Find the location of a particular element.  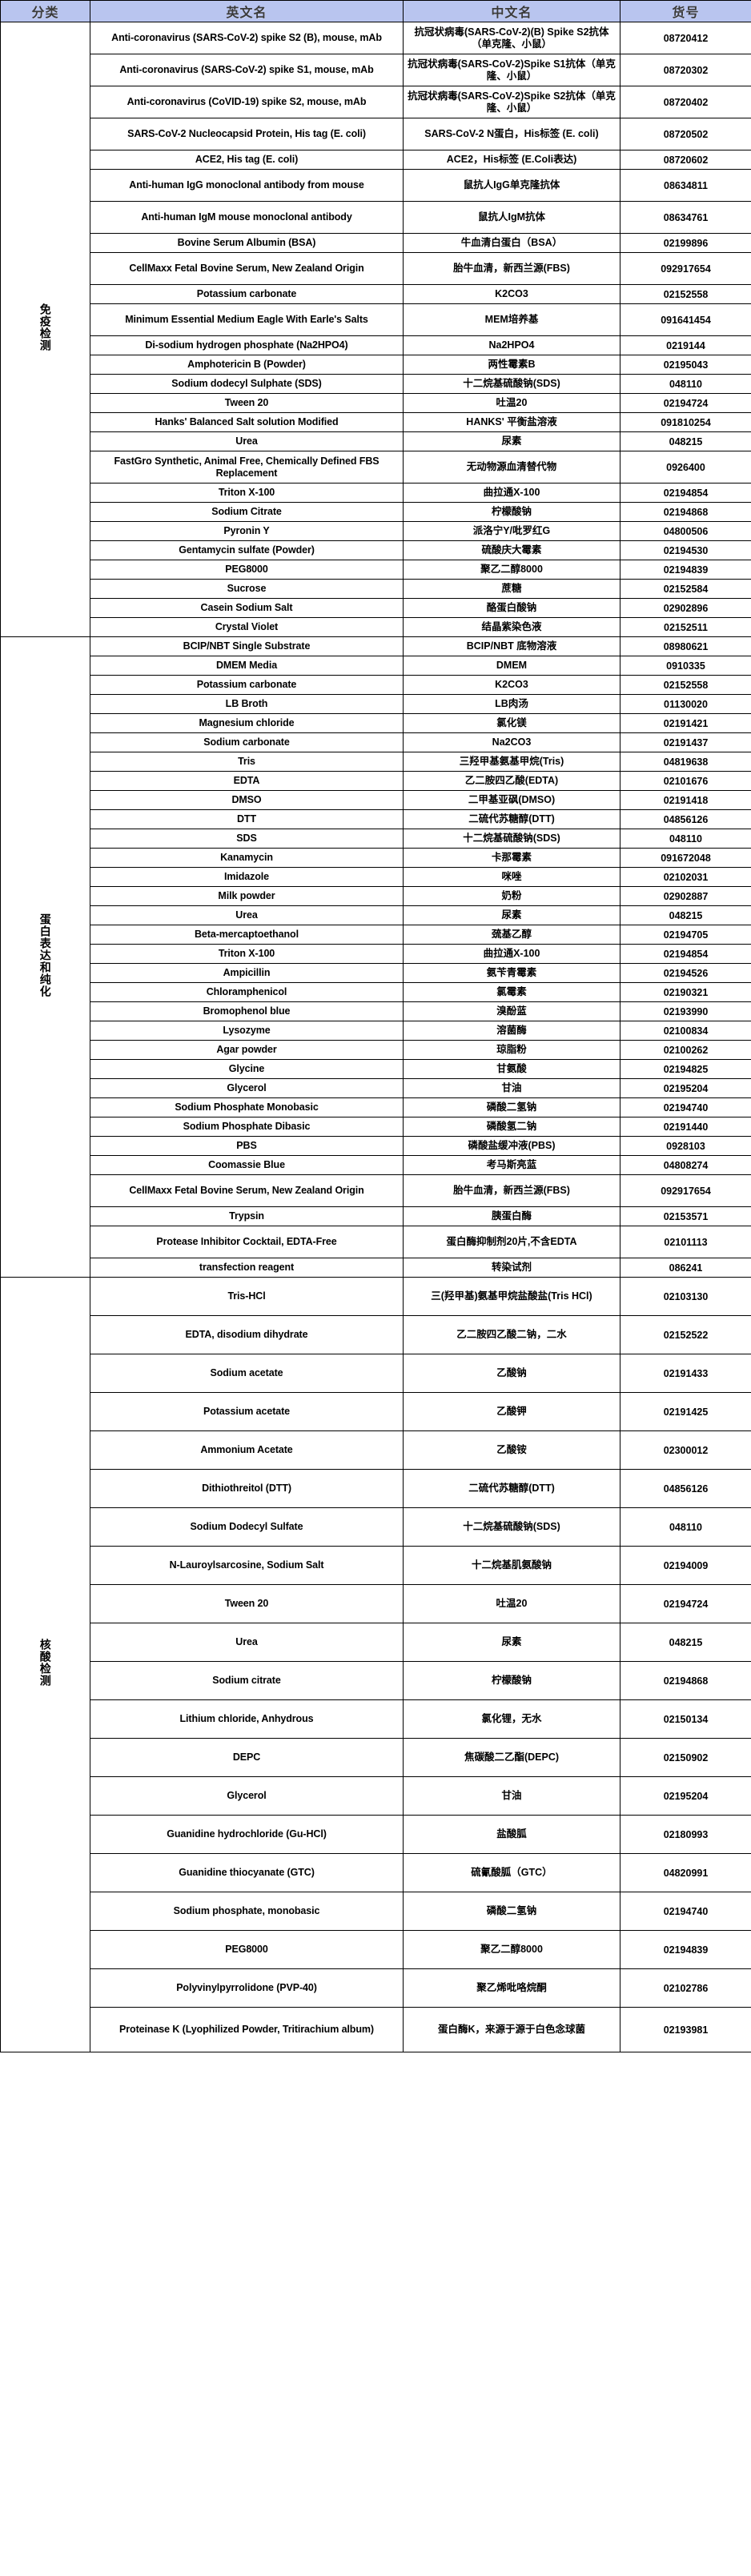

table-row: Casein Sodium Salt 酪蛋白酸钠 02902896 is located at coordinates (376, 608).